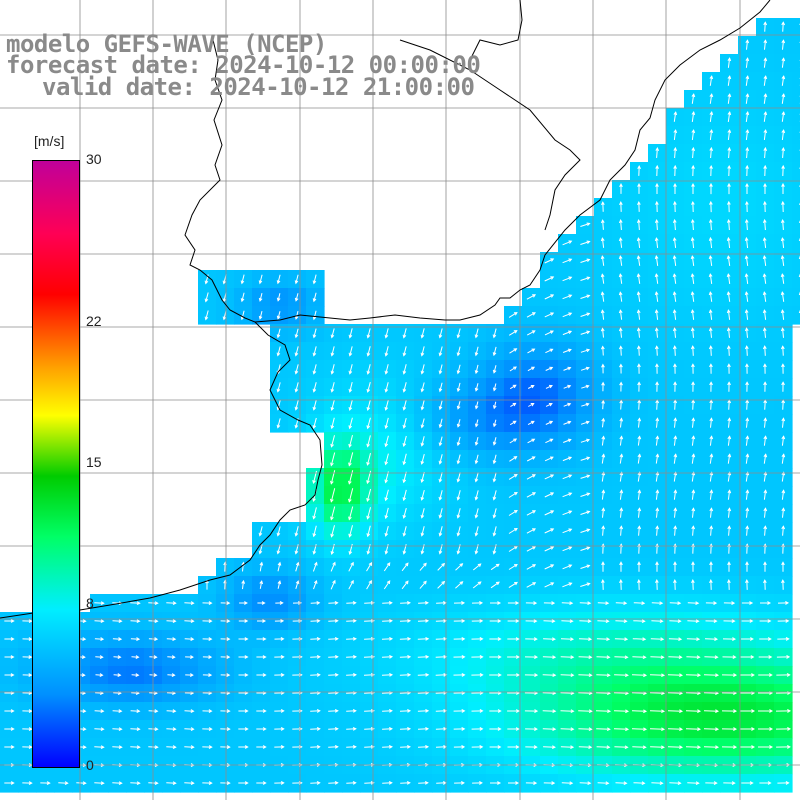 The image size is (800, 800). What do you see at coordinates (166, 44) in the screenshot?
I see `model-title: modelo GEFS-WAVE (NCEP)` at bounding box center [166, 44].